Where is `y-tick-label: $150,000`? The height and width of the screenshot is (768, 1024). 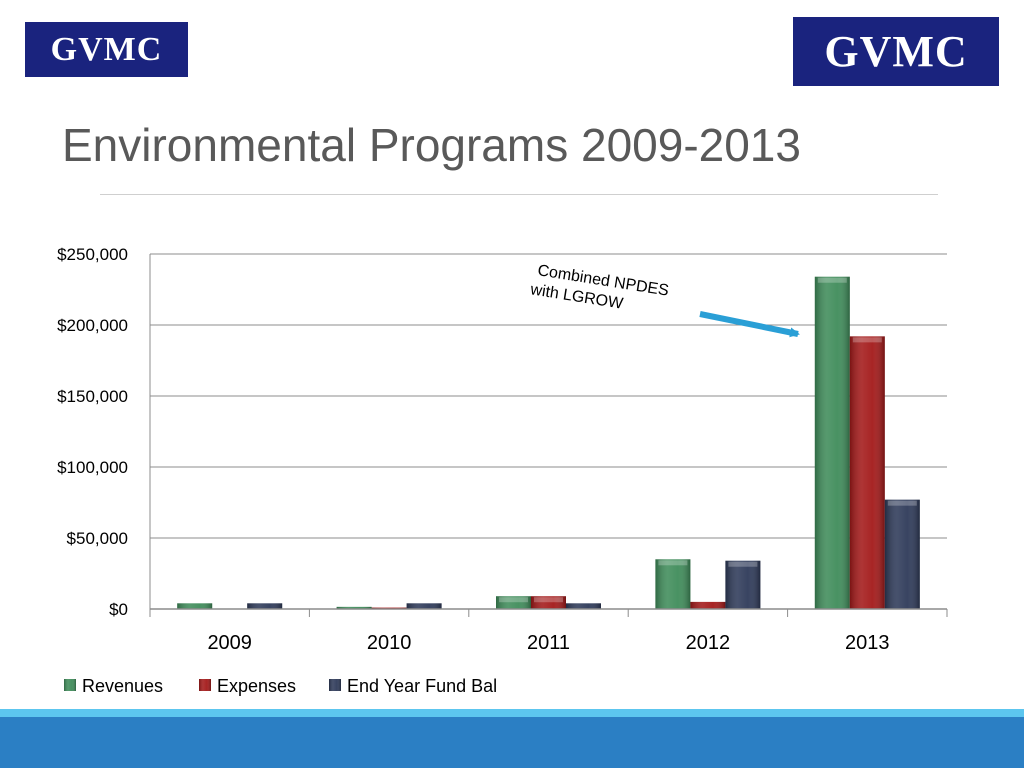 y-tick-label: $150,000 is located at coordinates (92, 396).